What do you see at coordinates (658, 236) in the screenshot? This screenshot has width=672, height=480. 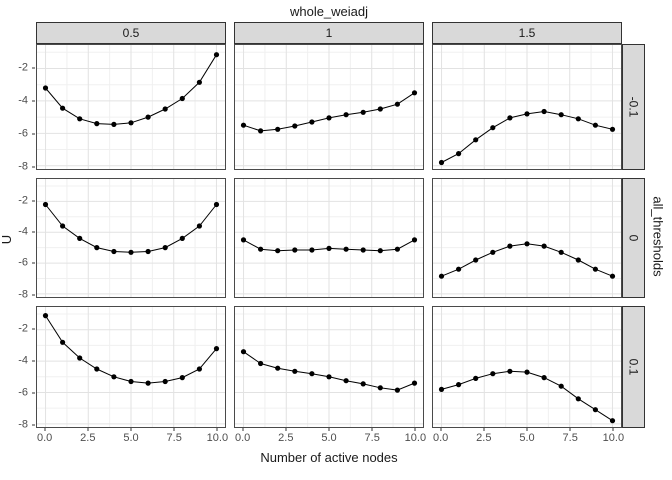 I see `facet-row-variable-label: all_thresholds` at bounding box center [658, 236].